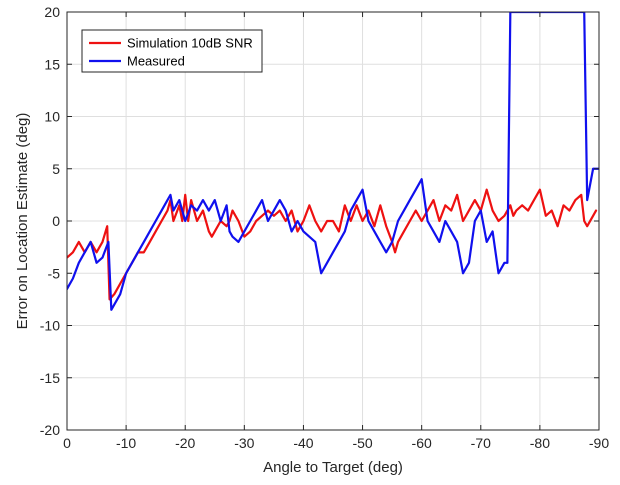  I want to click on y-tick-label: 0, so click(56, 221).